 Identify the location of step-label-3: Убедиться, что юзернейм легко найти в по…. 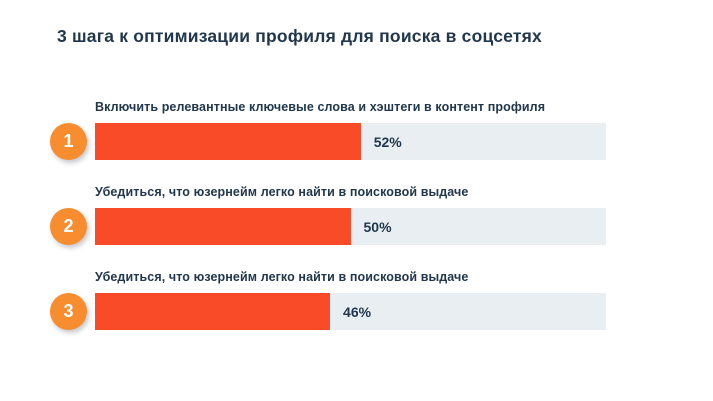
(282, 277).